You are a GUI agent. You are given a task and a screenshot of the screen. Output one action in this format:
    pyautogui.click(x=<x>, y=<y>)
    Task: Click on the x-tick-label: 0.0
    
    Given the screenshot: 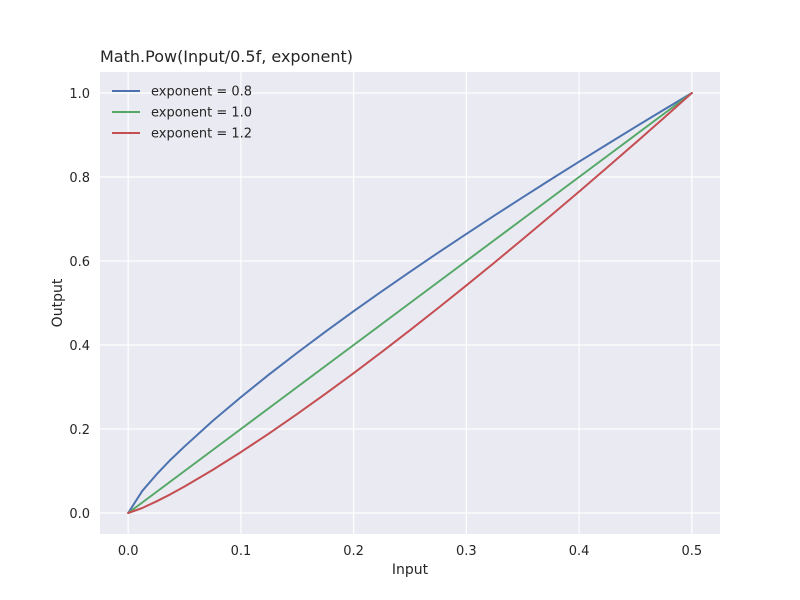 What is the action you would take?
    pyautogui.click(x=128, y=551)
    